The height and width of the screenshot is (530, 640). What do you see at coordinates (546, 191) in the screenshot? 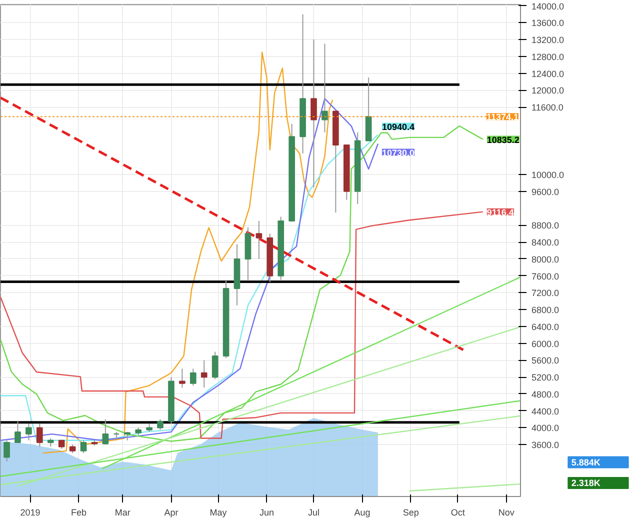
I see `y-tick-label: 9600.0` at bounding box center [546, 191].